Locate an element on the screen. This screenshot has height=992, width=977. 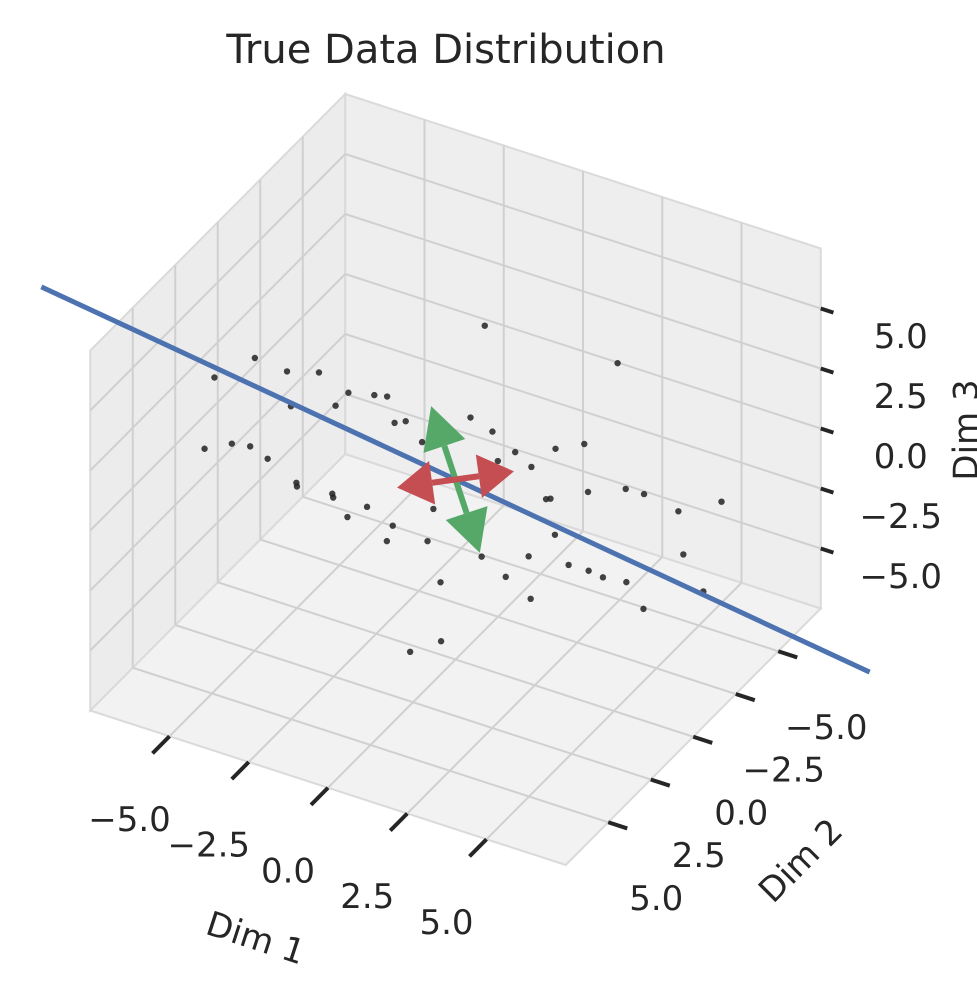
z-tick-label: 0.0 is located at coordinates (901, 457).